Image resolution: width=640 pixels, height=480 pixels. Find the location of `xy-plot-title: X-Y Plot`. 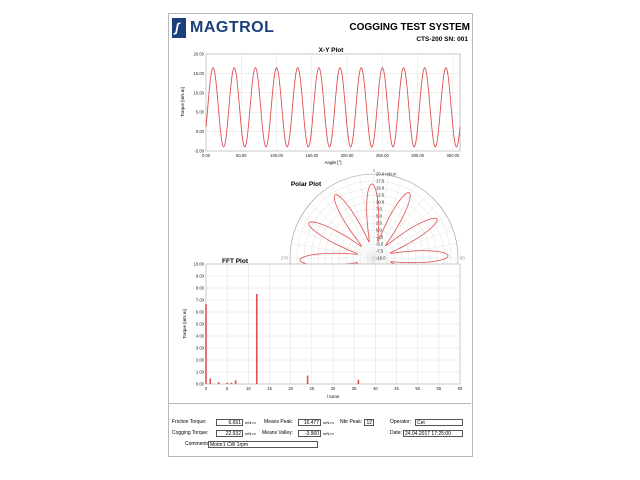

xy-plot-title: X-Y Plot is located at coordinates (332, 50).